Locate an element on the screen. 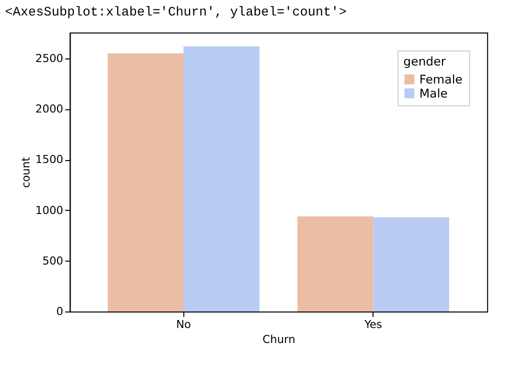  x-axis-title: Churn is located at coordinates (279, 339).